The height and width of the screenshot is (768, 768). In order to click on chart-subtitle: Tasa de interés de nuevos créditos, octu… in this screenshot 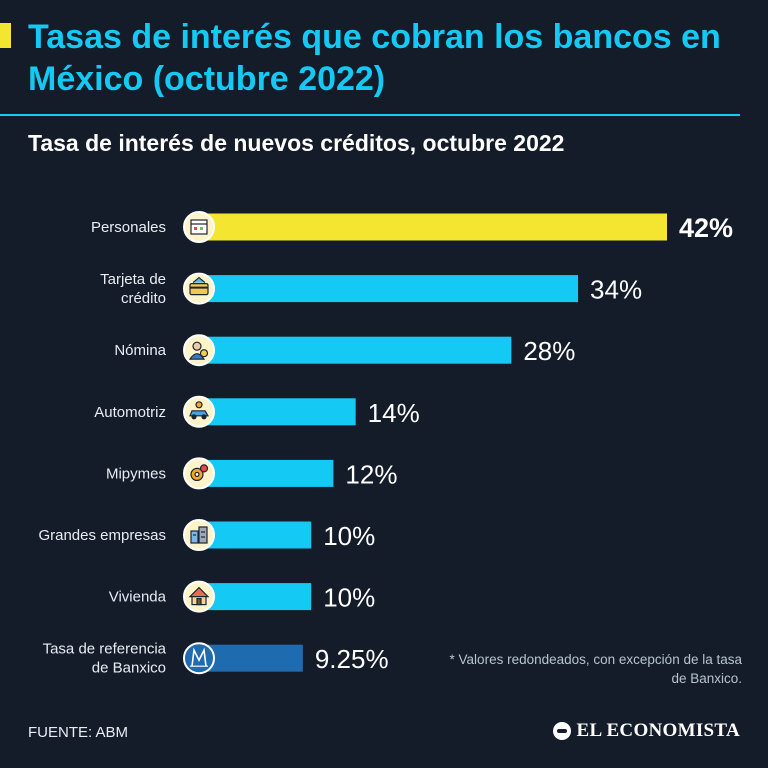, I will do `click(296, 143)`.